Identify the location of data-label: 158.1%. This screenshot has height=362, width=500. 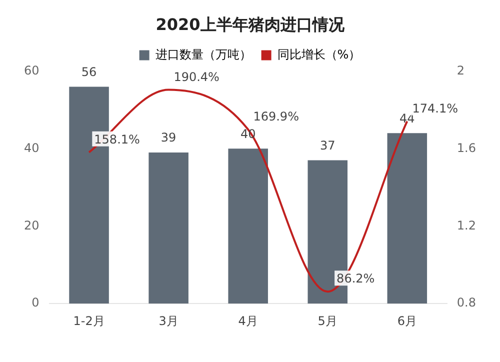
(117, 139).